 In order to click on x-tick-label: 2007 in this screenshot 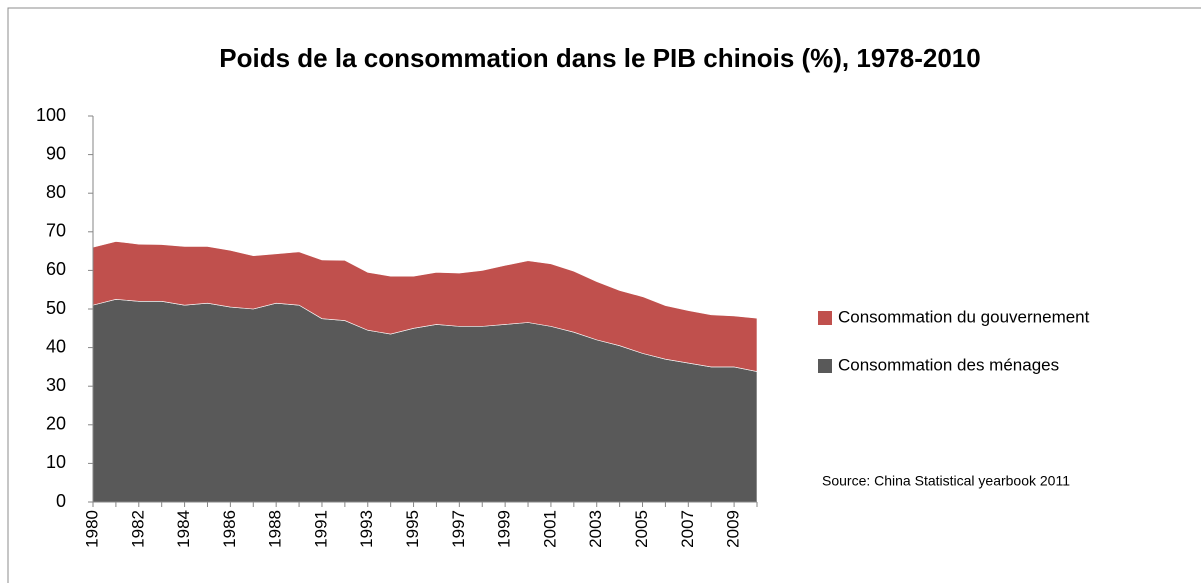, I will do `click(687, 529)`.